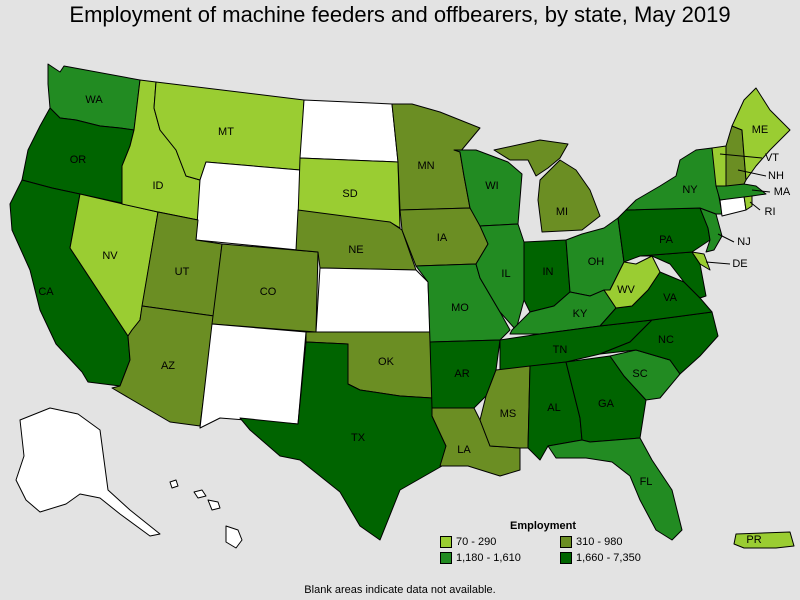 The width and height of the screenshot is (800, 600). Describe the element at coordinates (615, 489) in the screenshot. I see `state-FL` at that location.